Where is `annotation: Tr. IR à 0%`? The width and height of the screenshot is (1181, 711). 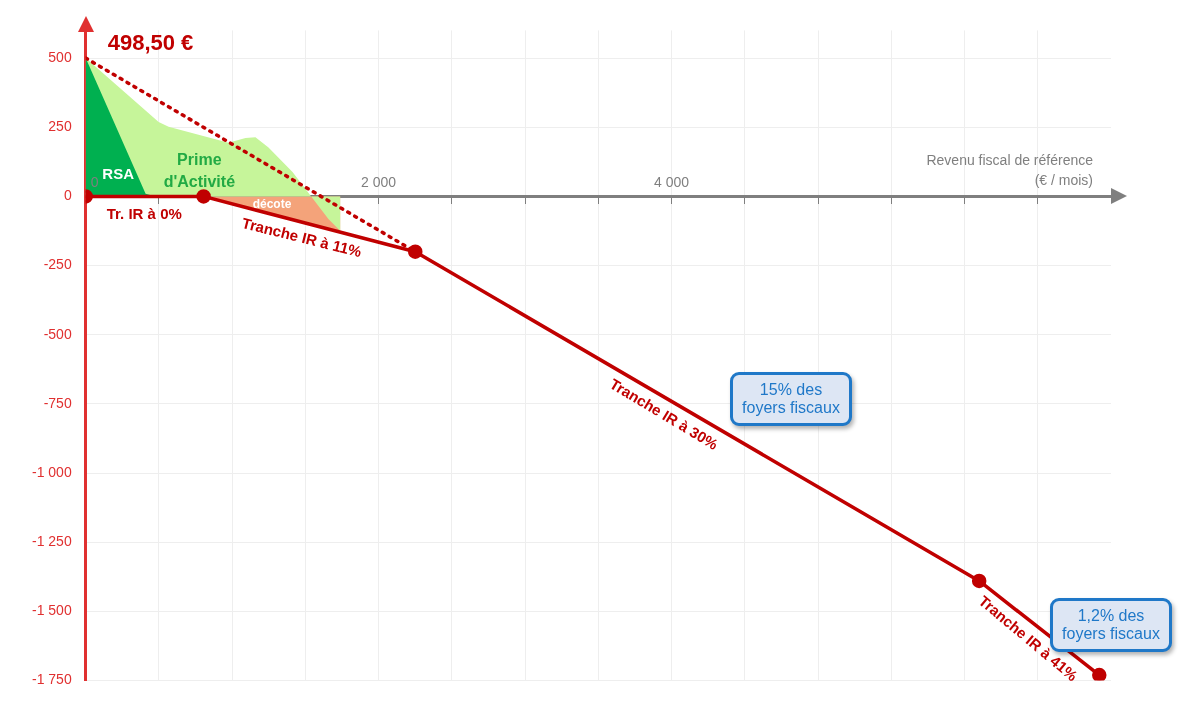
annotation: Tr. IR à 0% is located at coordinates (144, 213).